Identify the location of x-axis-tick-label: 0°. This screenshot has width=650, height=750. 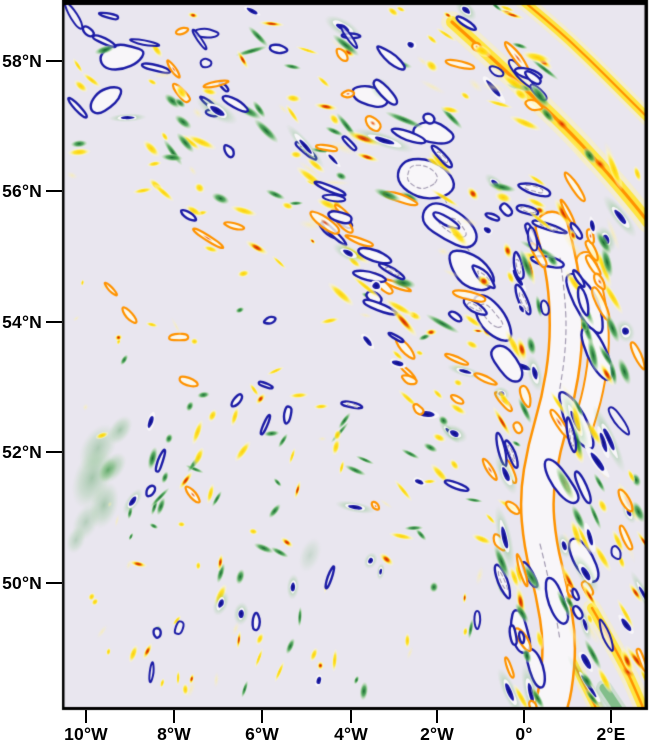
(524, 734).